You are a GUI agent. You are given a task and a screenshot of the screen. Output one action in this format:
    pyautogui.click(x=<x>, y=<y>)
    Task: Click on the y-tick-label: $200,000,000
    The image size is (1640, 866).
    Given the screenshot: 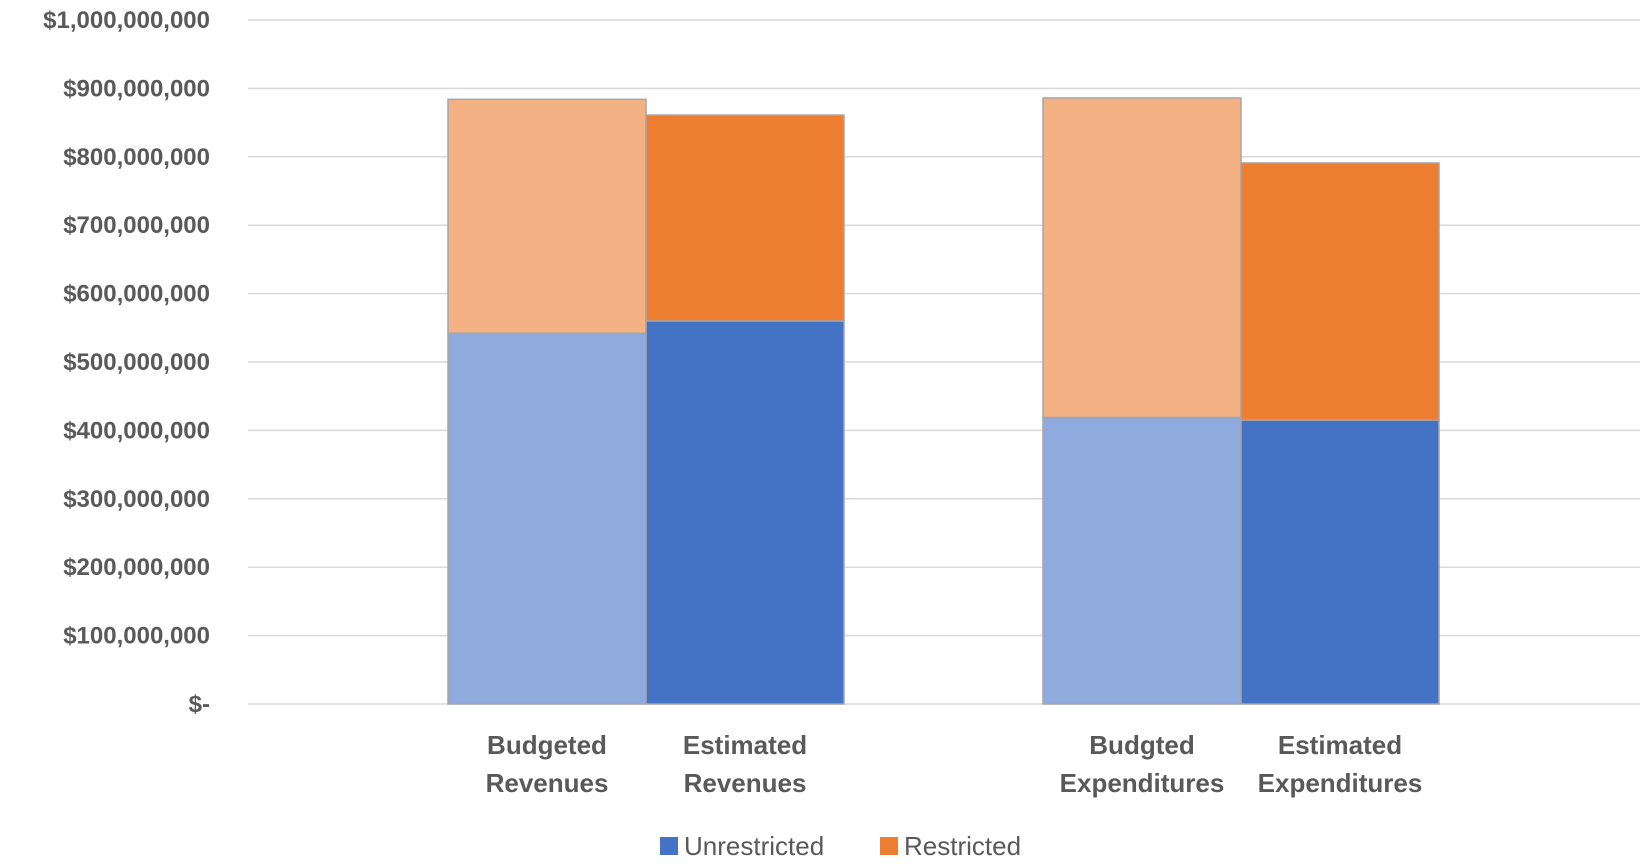 What is the action you would take?
    pyautogui.click(x=136, y=567)
    